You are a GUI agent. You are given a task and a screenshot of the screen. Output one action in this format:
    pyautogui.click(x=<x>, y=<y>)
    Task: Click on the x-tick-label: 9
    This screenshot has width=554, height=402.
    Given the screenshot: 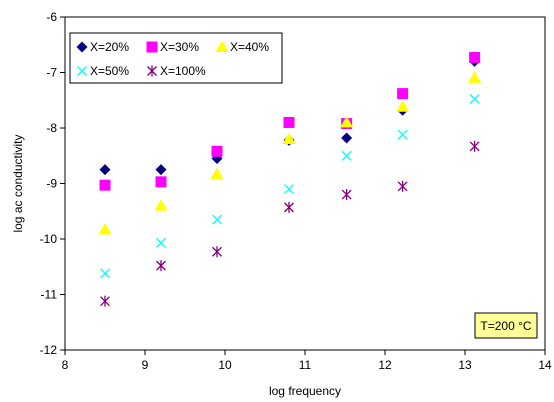 What is the action you would take?
    pyautogui.click(x=145, y=365)
    